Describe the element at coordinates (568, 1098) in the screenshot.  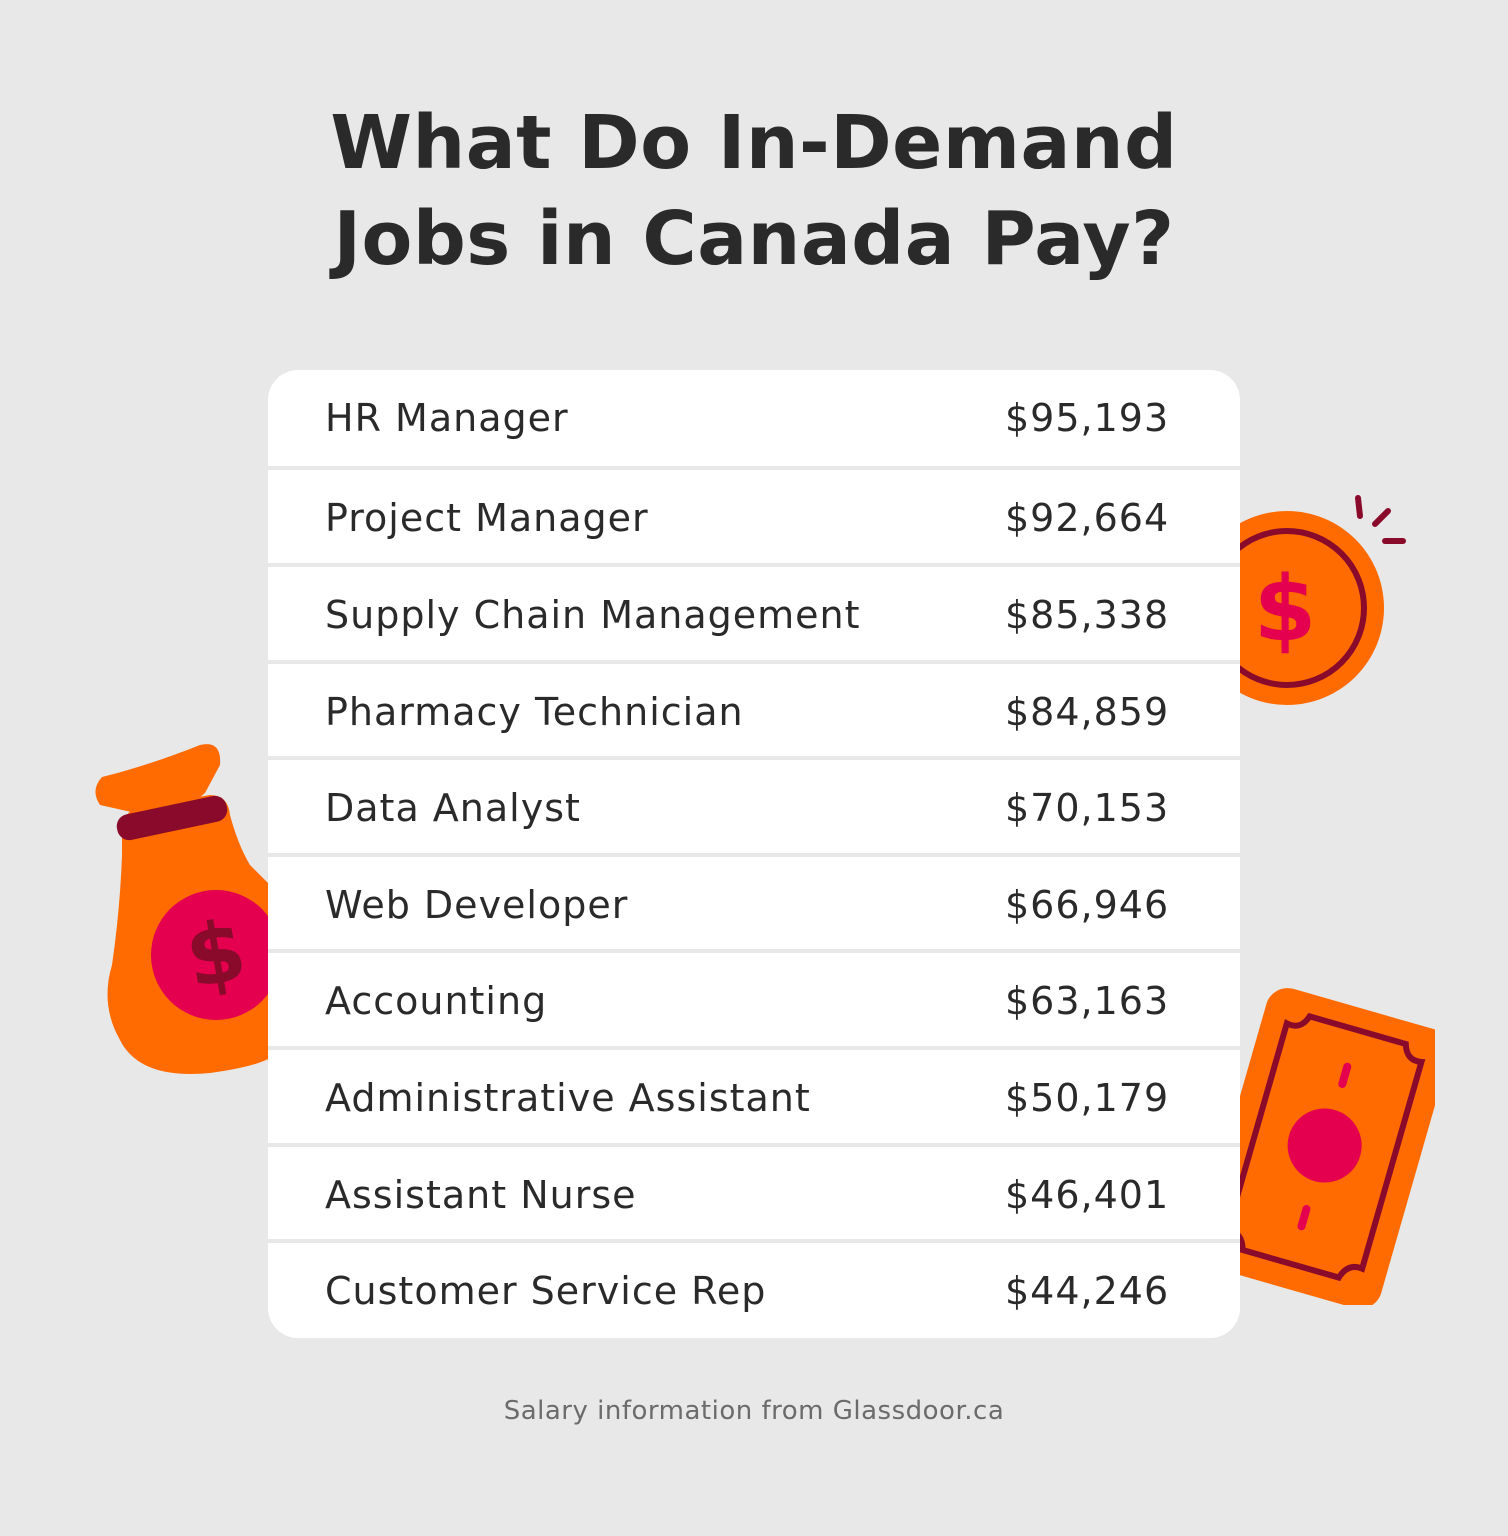
I see `job-title: Administrative Assistant` at that location.